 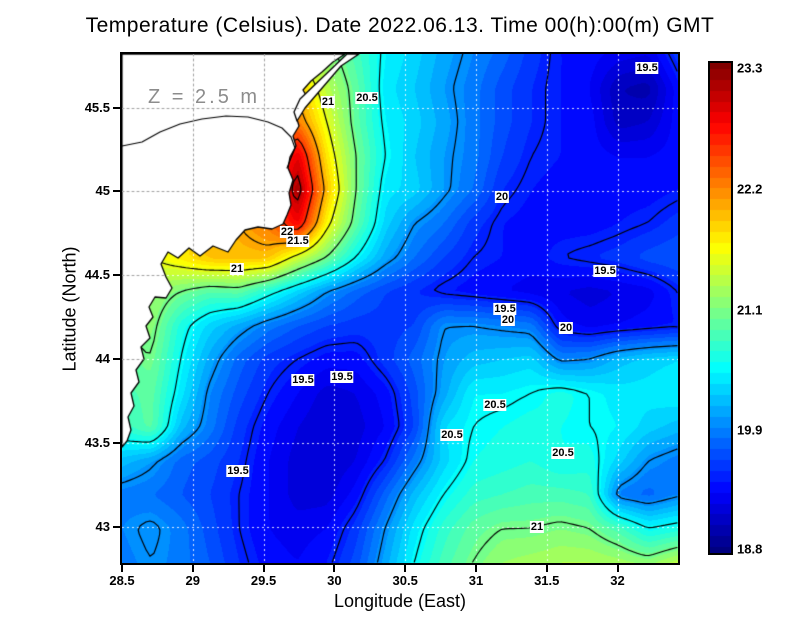 I want to click on x-tick-label: 32, so click(x=617, y=580).